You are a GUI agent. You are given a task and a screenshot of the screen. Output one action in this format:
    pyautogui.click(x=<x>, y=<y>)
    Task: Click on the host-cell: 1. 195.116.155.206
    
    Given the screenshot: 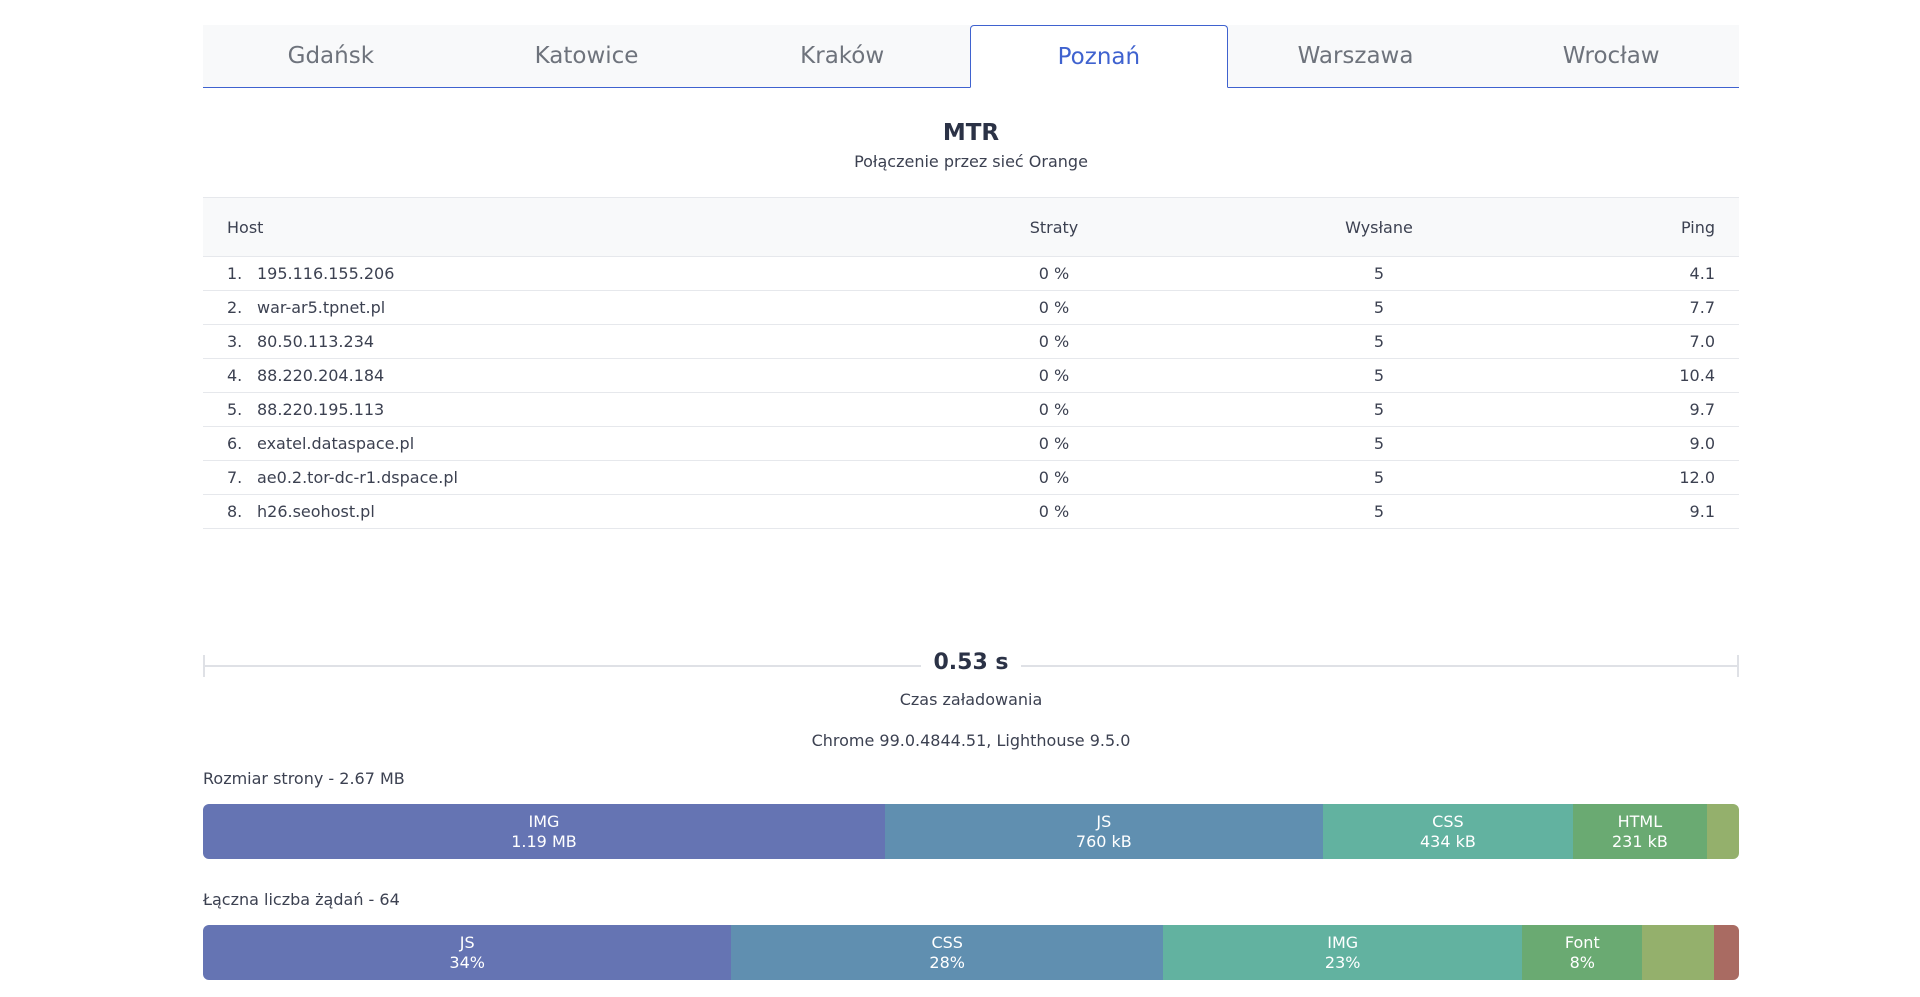 What is the action you would take?
    pyautogui.click(x=555, y=273)
    